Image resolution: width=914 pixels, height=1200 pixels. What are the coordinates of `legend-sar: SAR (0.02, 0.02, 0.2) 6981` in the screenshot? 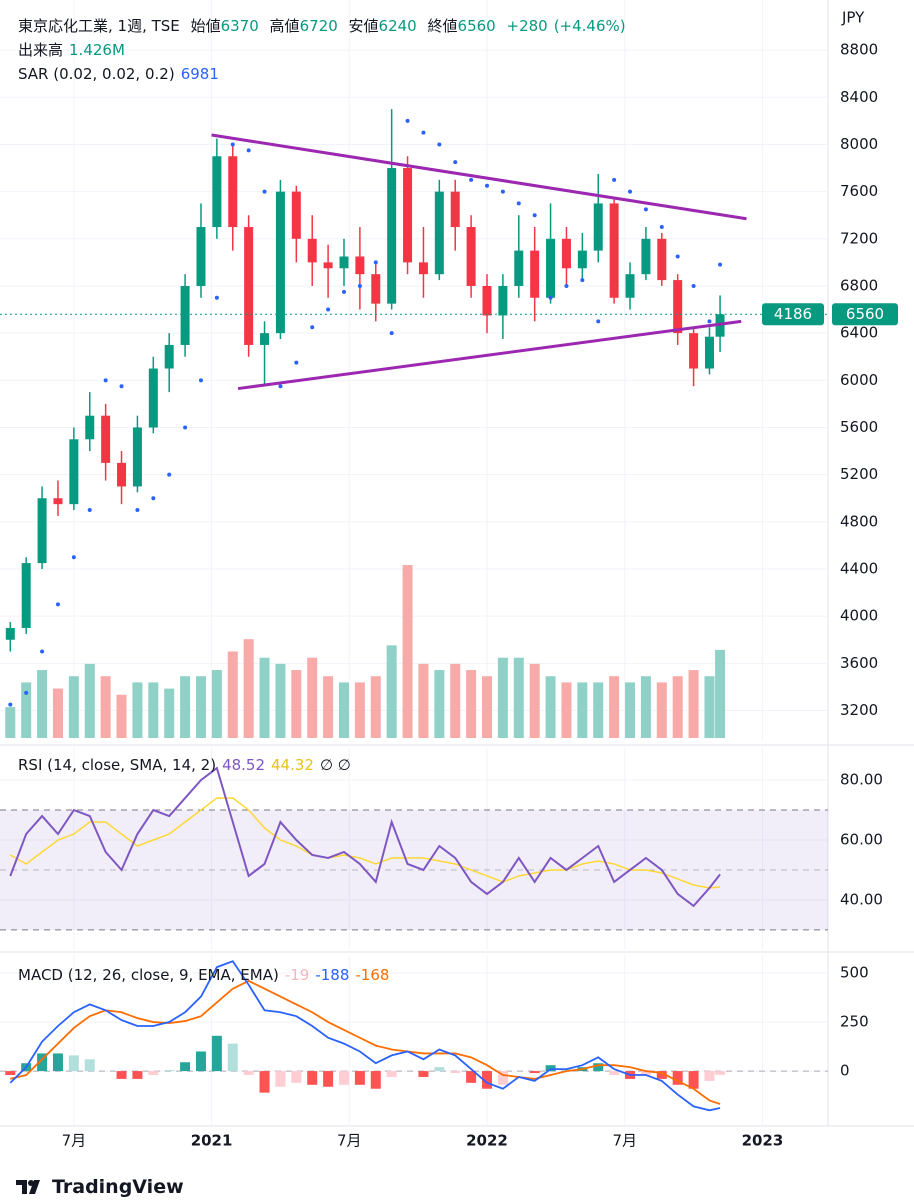 It's located at (121, 74).